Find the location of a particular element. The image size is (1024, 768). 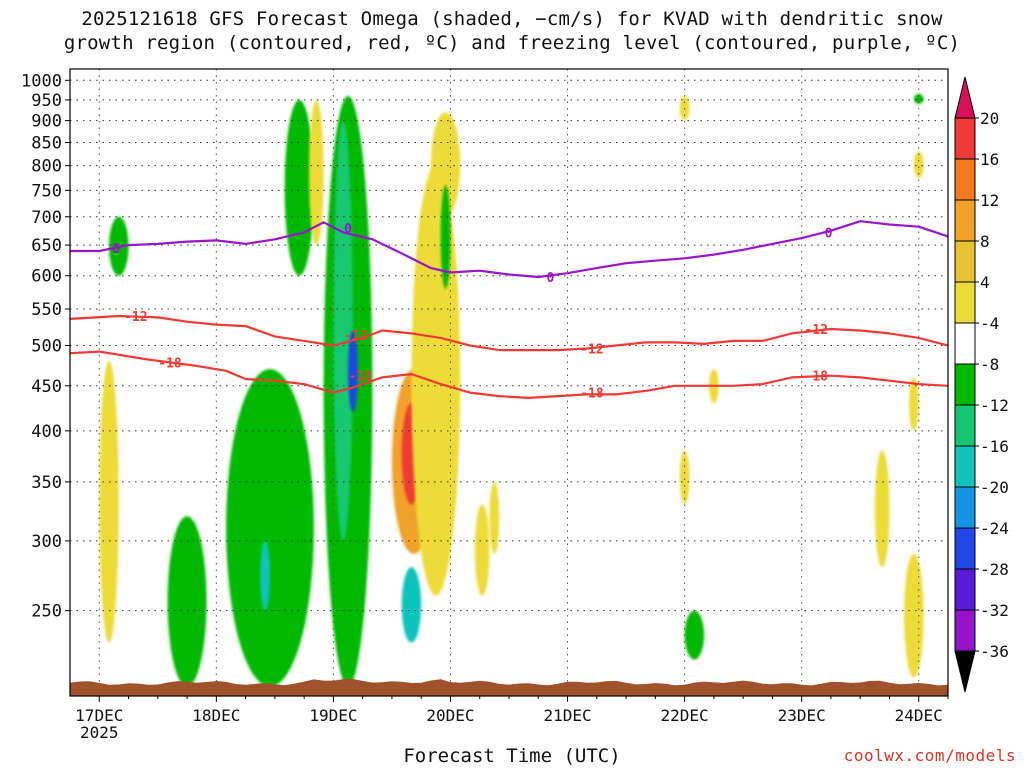

colorbar-label-12: -32 is located at coordinates (994, 610).